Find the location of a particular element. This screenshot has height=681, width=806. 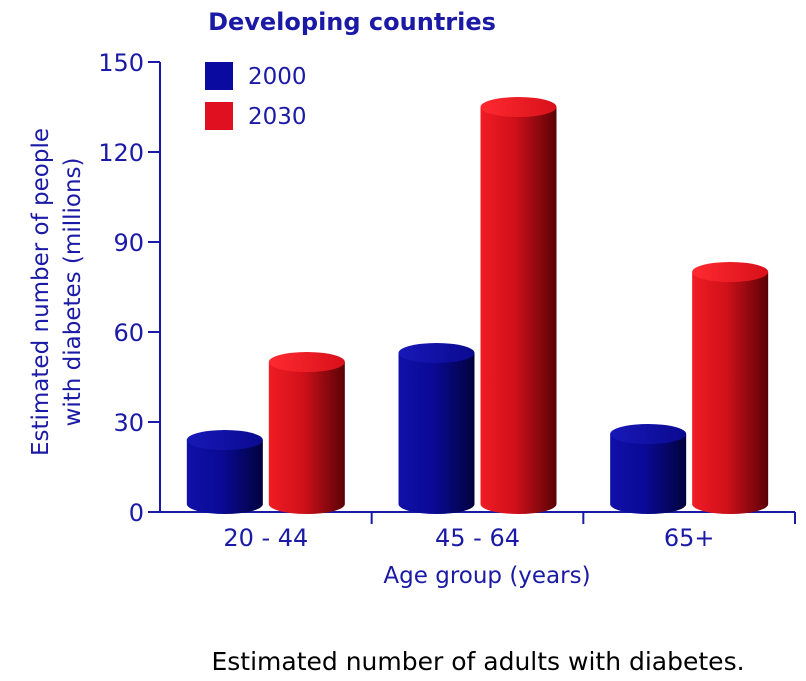

legend-swatch-2030 is located at coordinates (219, 116).